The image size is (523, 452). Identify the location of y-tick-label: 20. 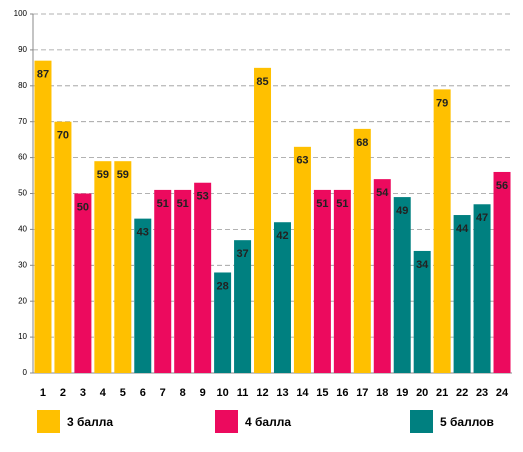
(22, 300).